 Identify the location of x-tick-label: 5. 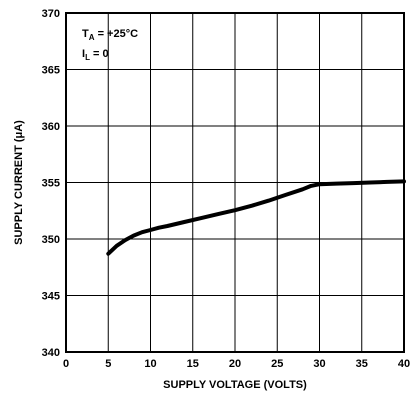
(108, 364).